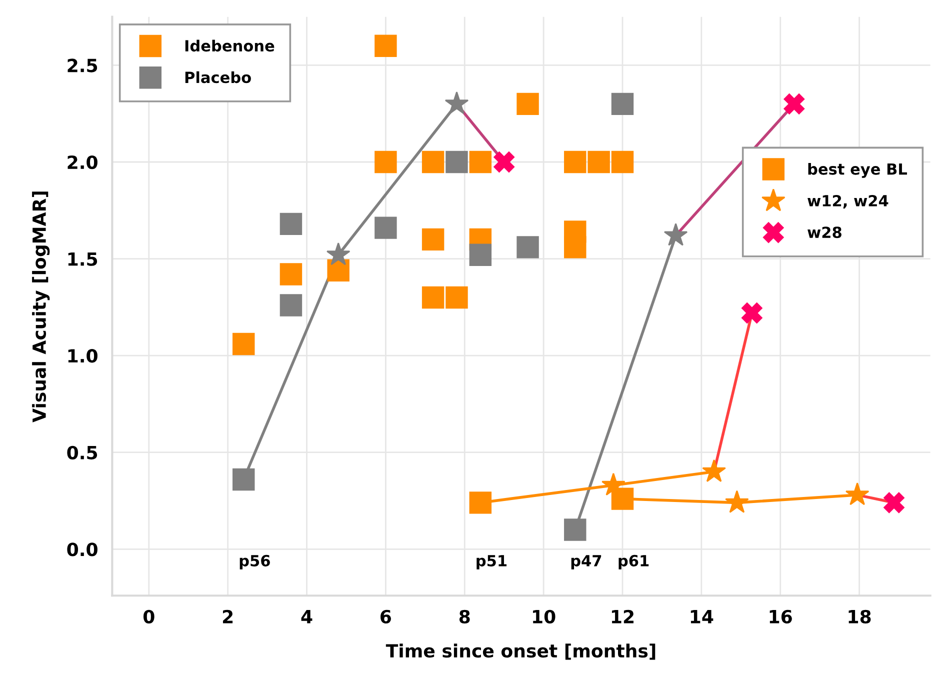  What do you see at coordinates (82, 453) in the screenshot?
I see `y-tick-label: 0.5` at bounding box center [82, 453].